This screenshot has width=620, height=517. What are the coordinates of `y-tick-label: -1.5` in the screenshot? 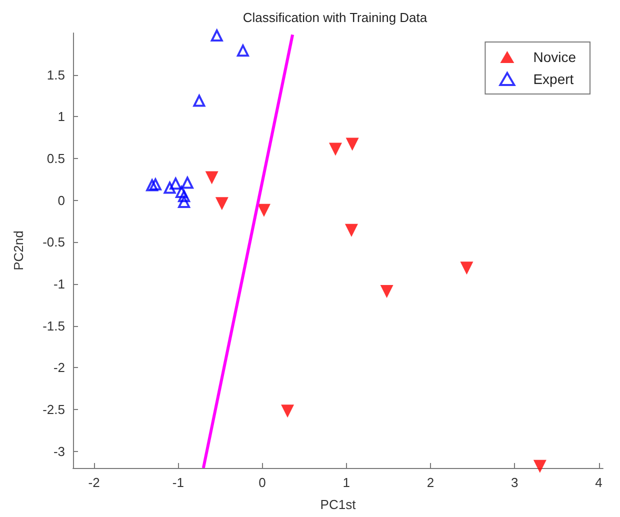 It's located at (53, 326).